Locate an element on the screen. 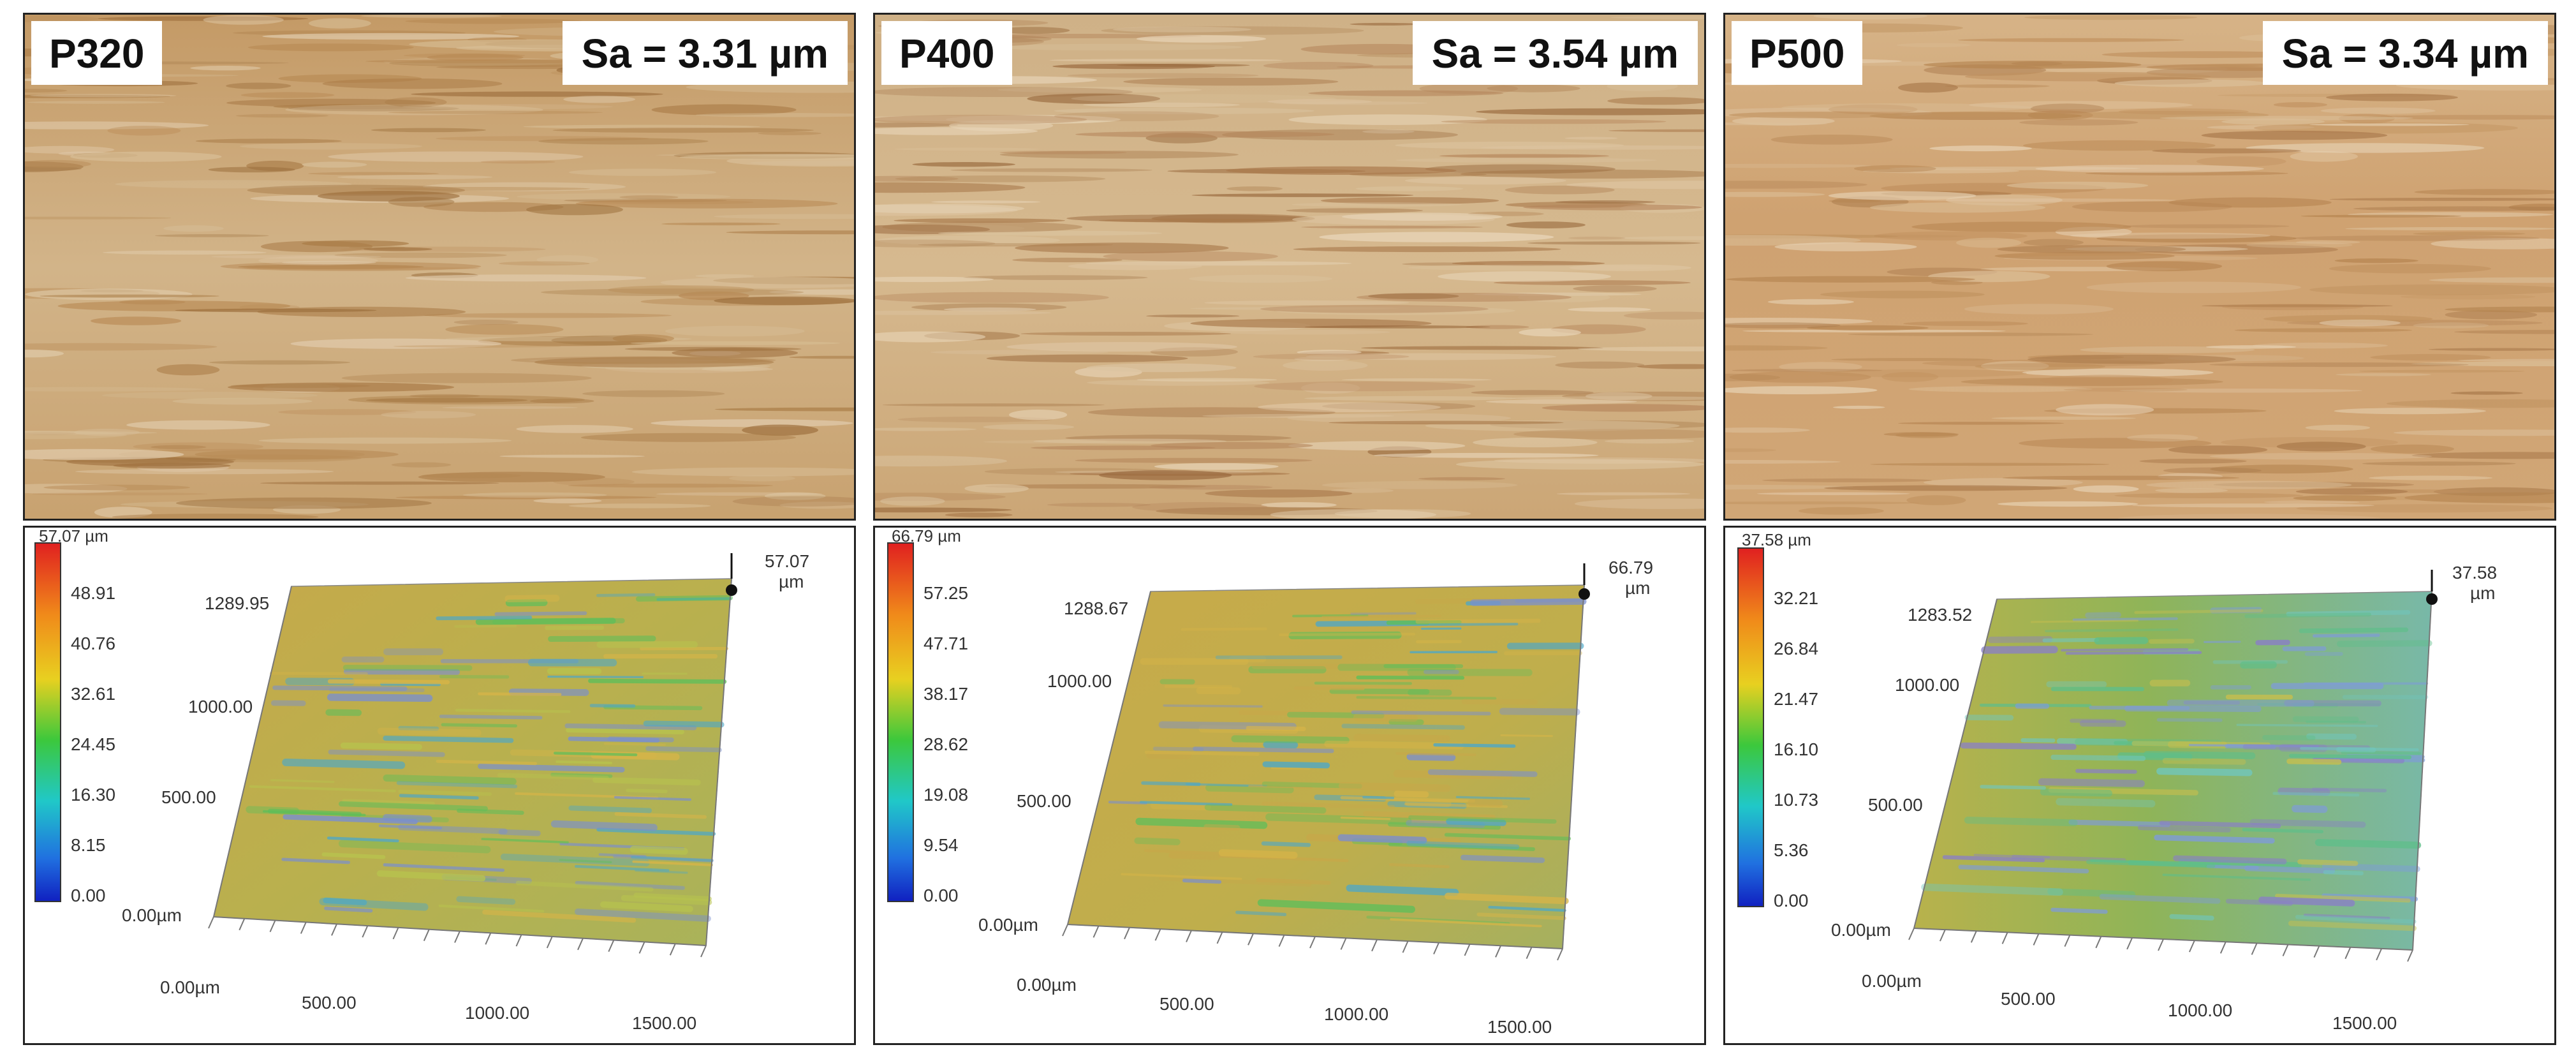 Image resolution: width=2576 pixels, height=1061 pixels. sa-value: Sa = 3.34 µm is located at coordinates (2405, 53).